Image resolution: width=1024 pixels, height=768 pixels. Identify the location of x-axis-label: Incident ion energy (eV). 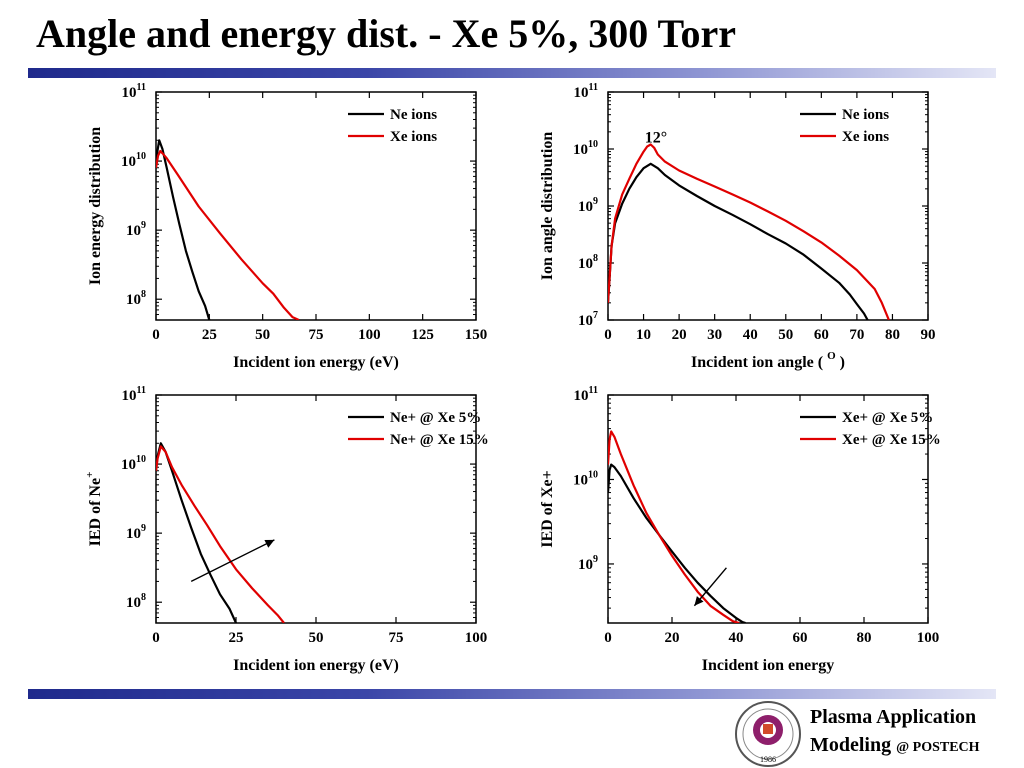
(316, 665).